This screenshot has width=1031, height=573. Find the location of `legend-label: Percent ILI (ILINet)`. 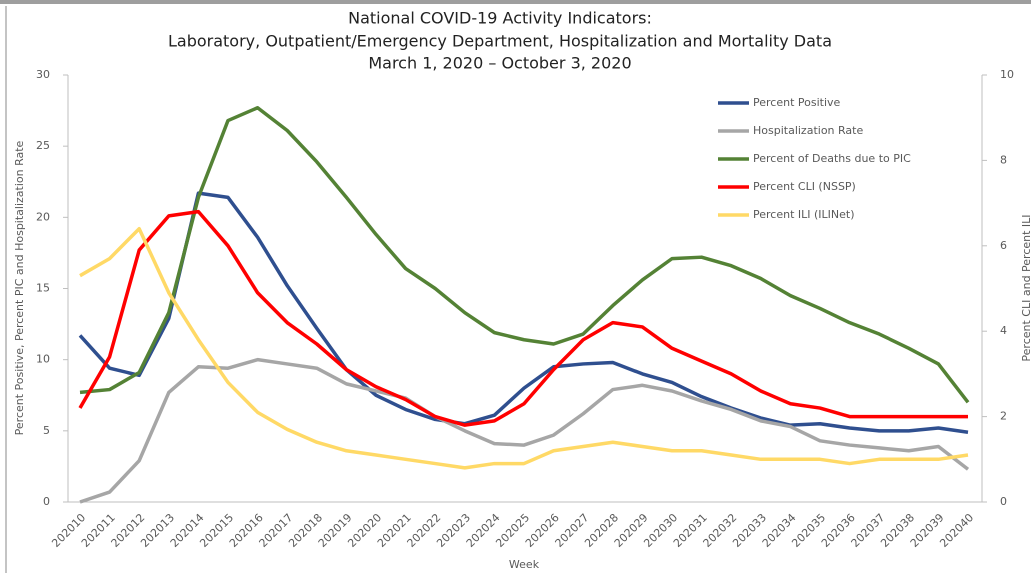

legend-label: Percent ILI (ILINet) is located at coordinates (804, 214).